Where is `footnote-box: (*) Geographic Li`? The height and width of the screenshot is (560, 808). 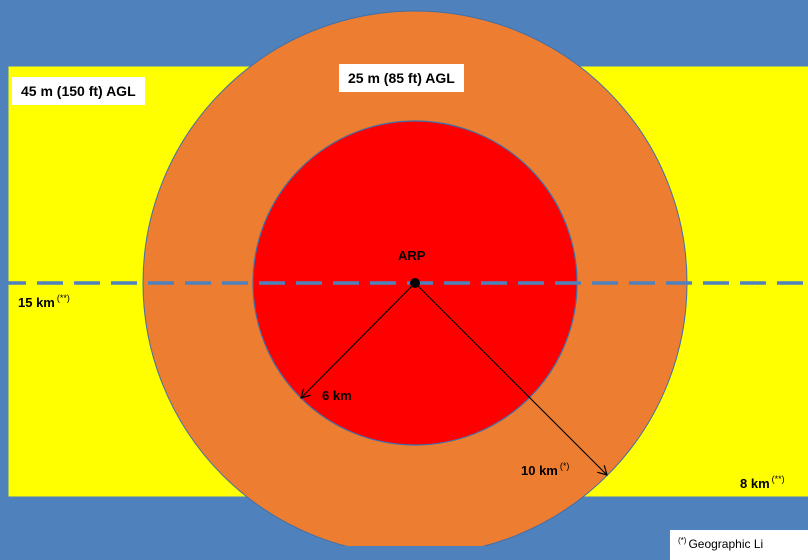
footnote-box: (*) Geographic Li is located at coordinates (739, 545).